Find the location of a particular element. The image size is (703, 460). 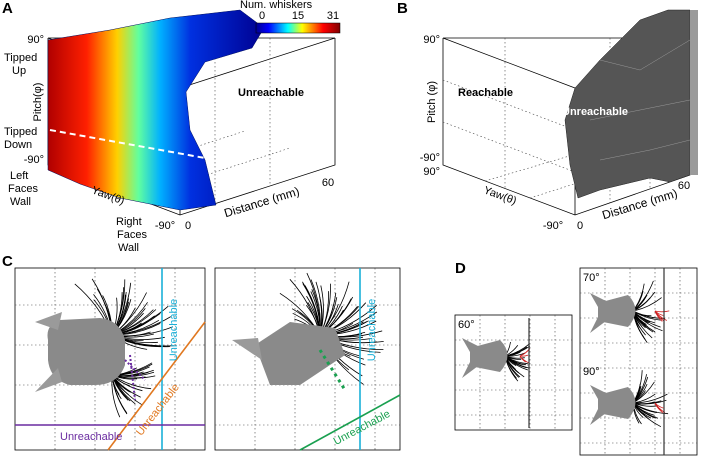

dashed-line is located at coordinates (133, 145).